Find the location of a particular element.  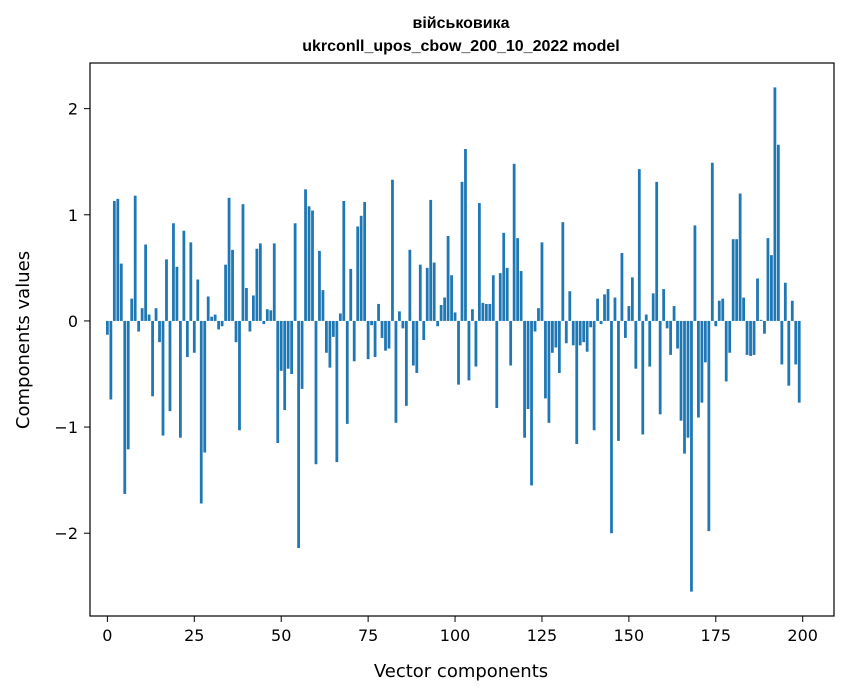

y-axis-ticks: −2 −1 0 1 2 is located at coordinates (72, 321).